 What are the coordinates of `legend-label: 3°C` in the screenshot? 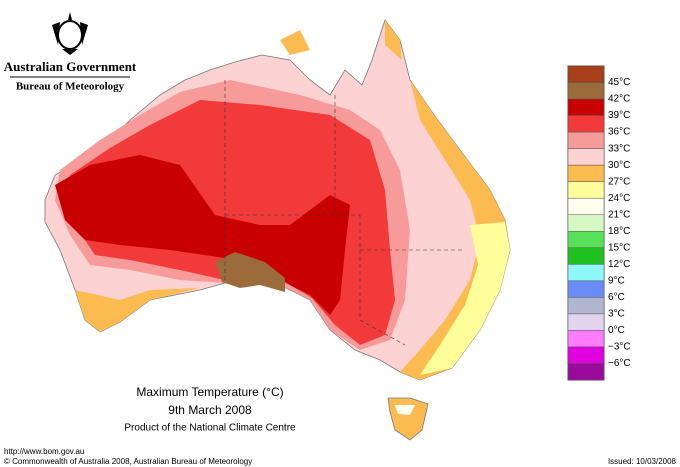 It's located at (616, 314).